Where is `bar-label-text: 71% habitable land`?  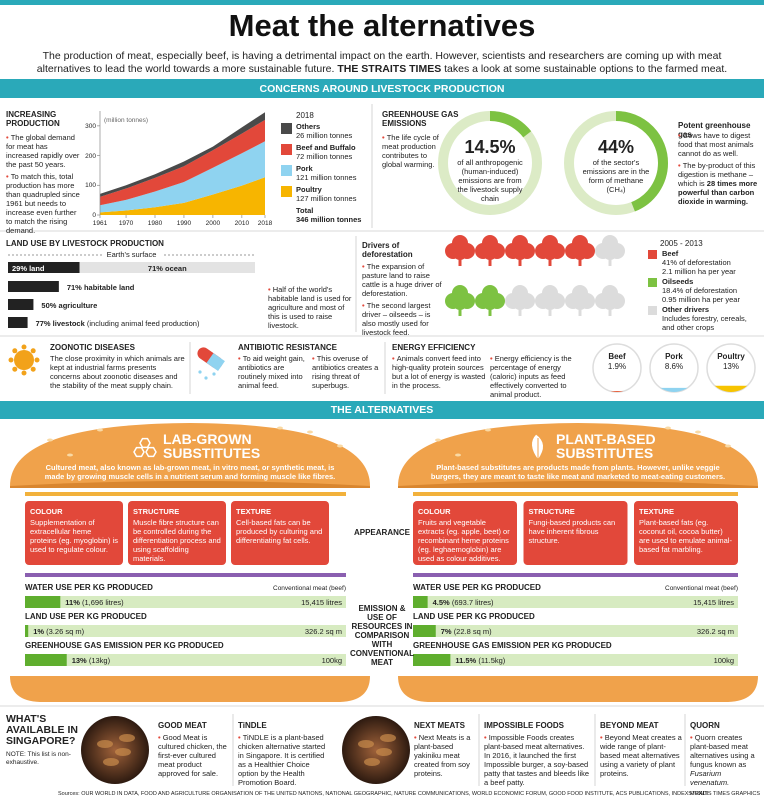 bar-label-text: 71% habitable land is located at coordinates (100, 287).